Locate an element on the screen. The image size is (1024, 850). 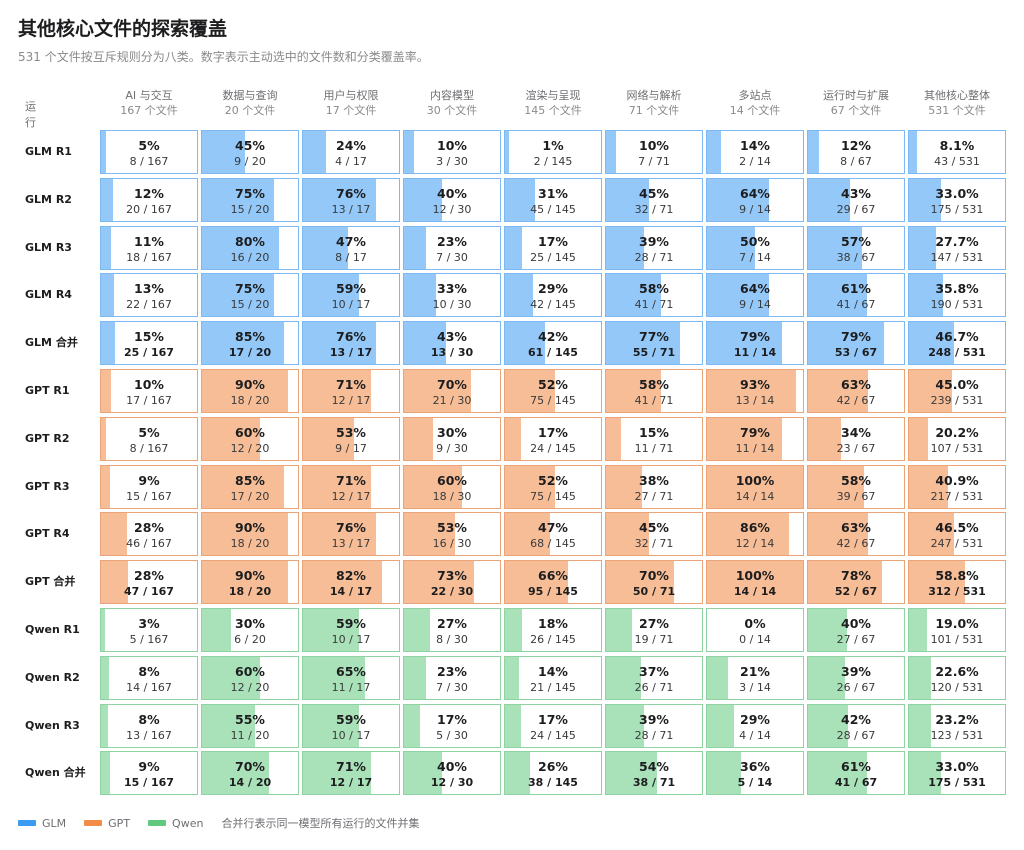
coverage-count: 120 / 531 is located at coordinates (957, 687).